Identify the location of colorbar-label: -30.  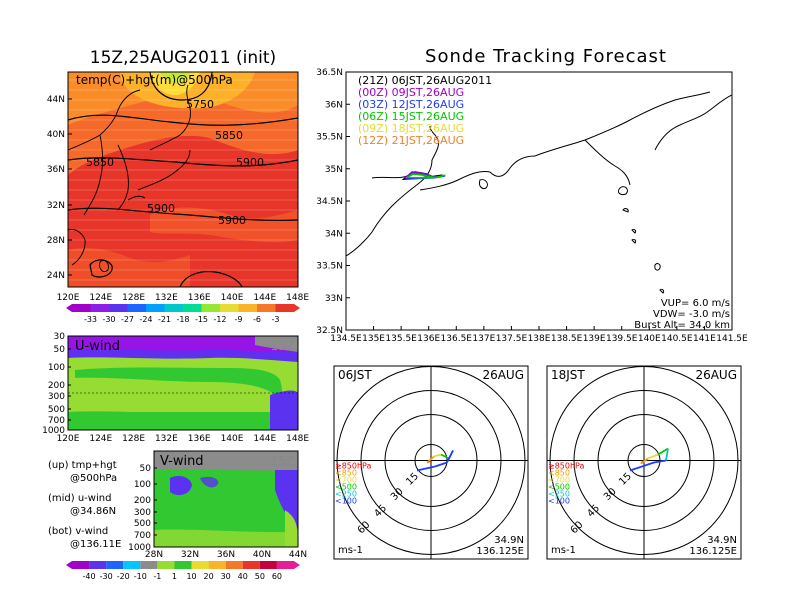
(106, 576).